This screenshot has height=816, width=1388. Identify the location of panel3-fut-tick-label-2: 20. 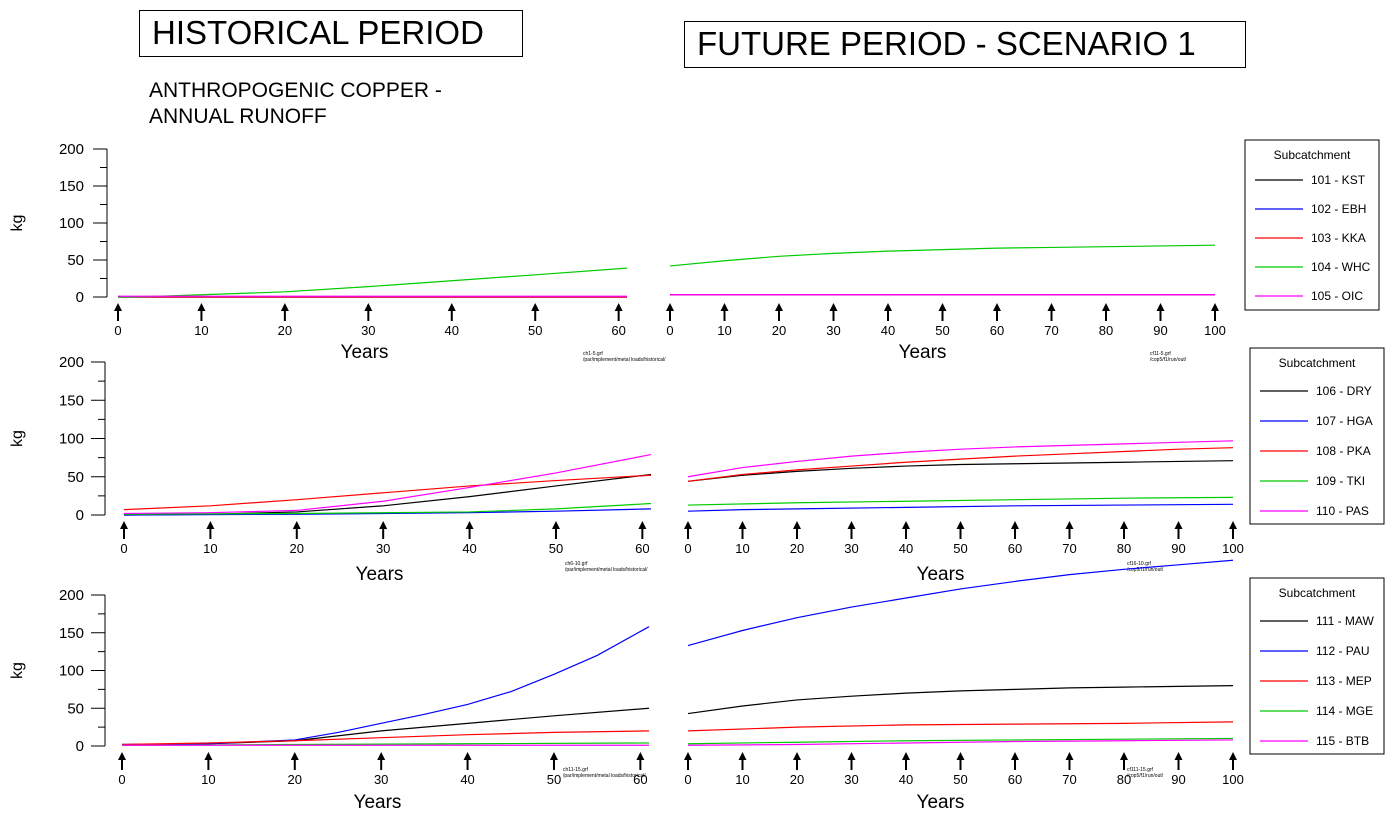
(797, 779).